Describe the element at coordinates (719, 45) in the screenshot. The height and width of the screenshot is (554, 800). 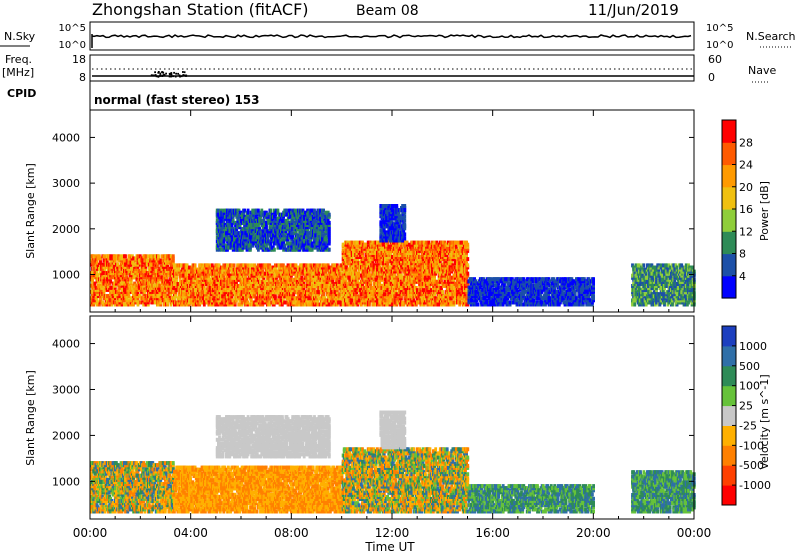
I see `sky-tick-bottom-right: 10^0` at that location.